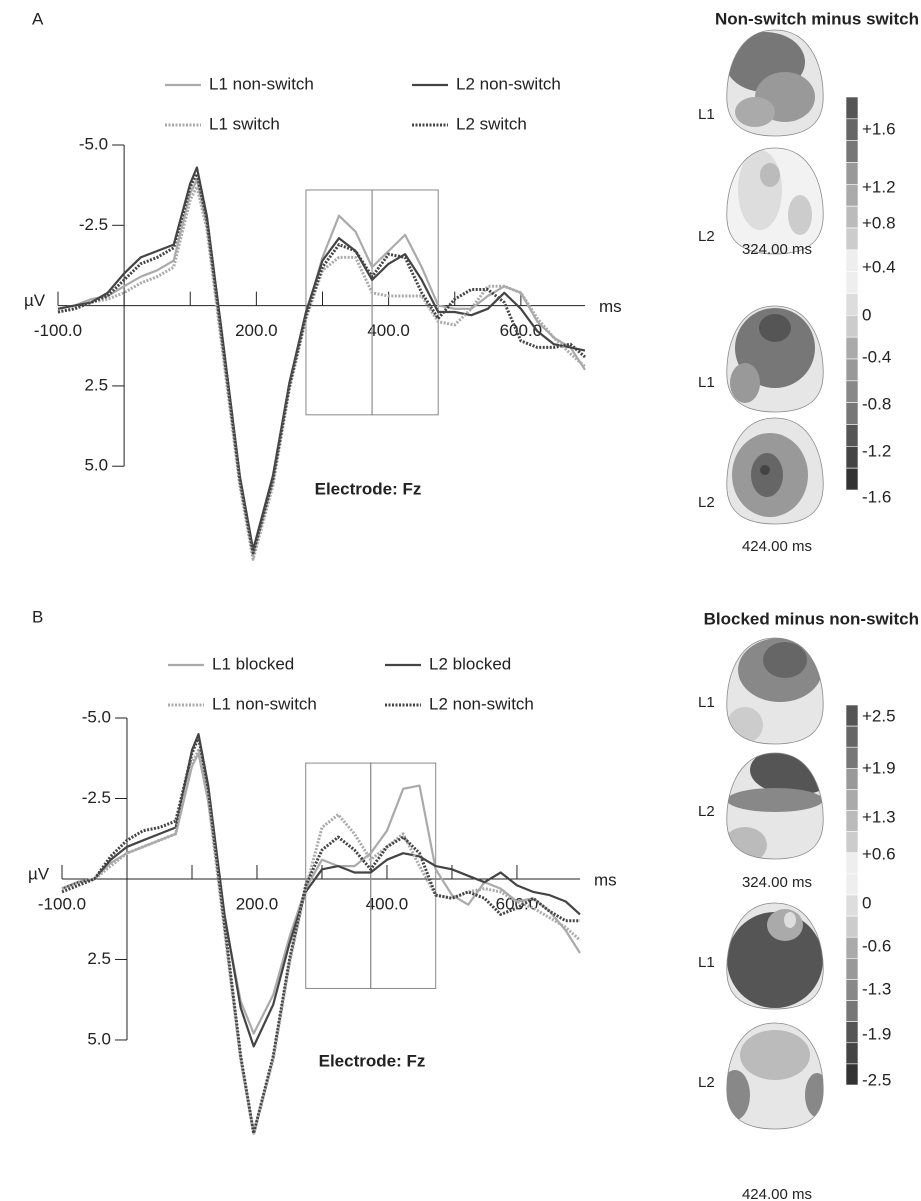 This screenshot has width=921, height=1201. I want to click on legend-label: L1 blocked, so click(253, 663).